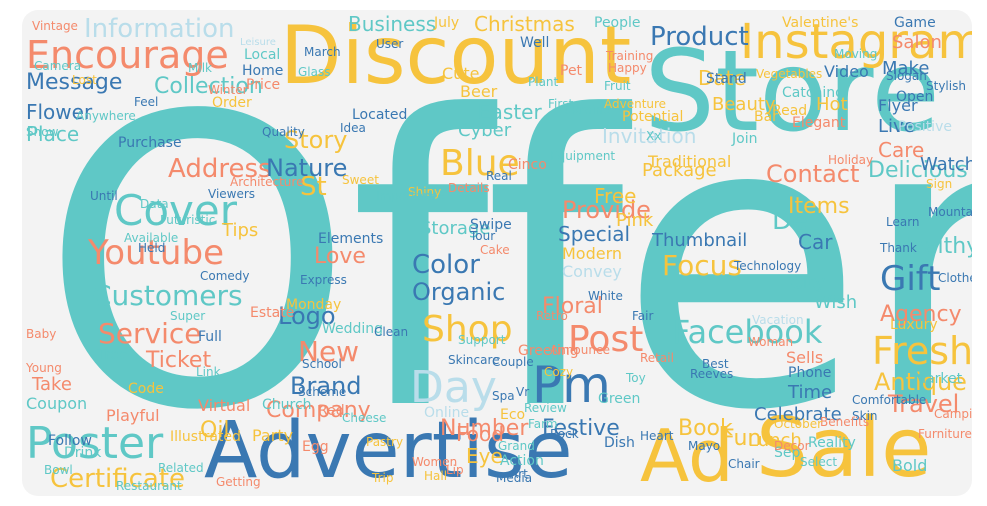 Image resolution: width=987 pixels, height=506 pixels. I want to click on word: Camera, so click(58, 66).